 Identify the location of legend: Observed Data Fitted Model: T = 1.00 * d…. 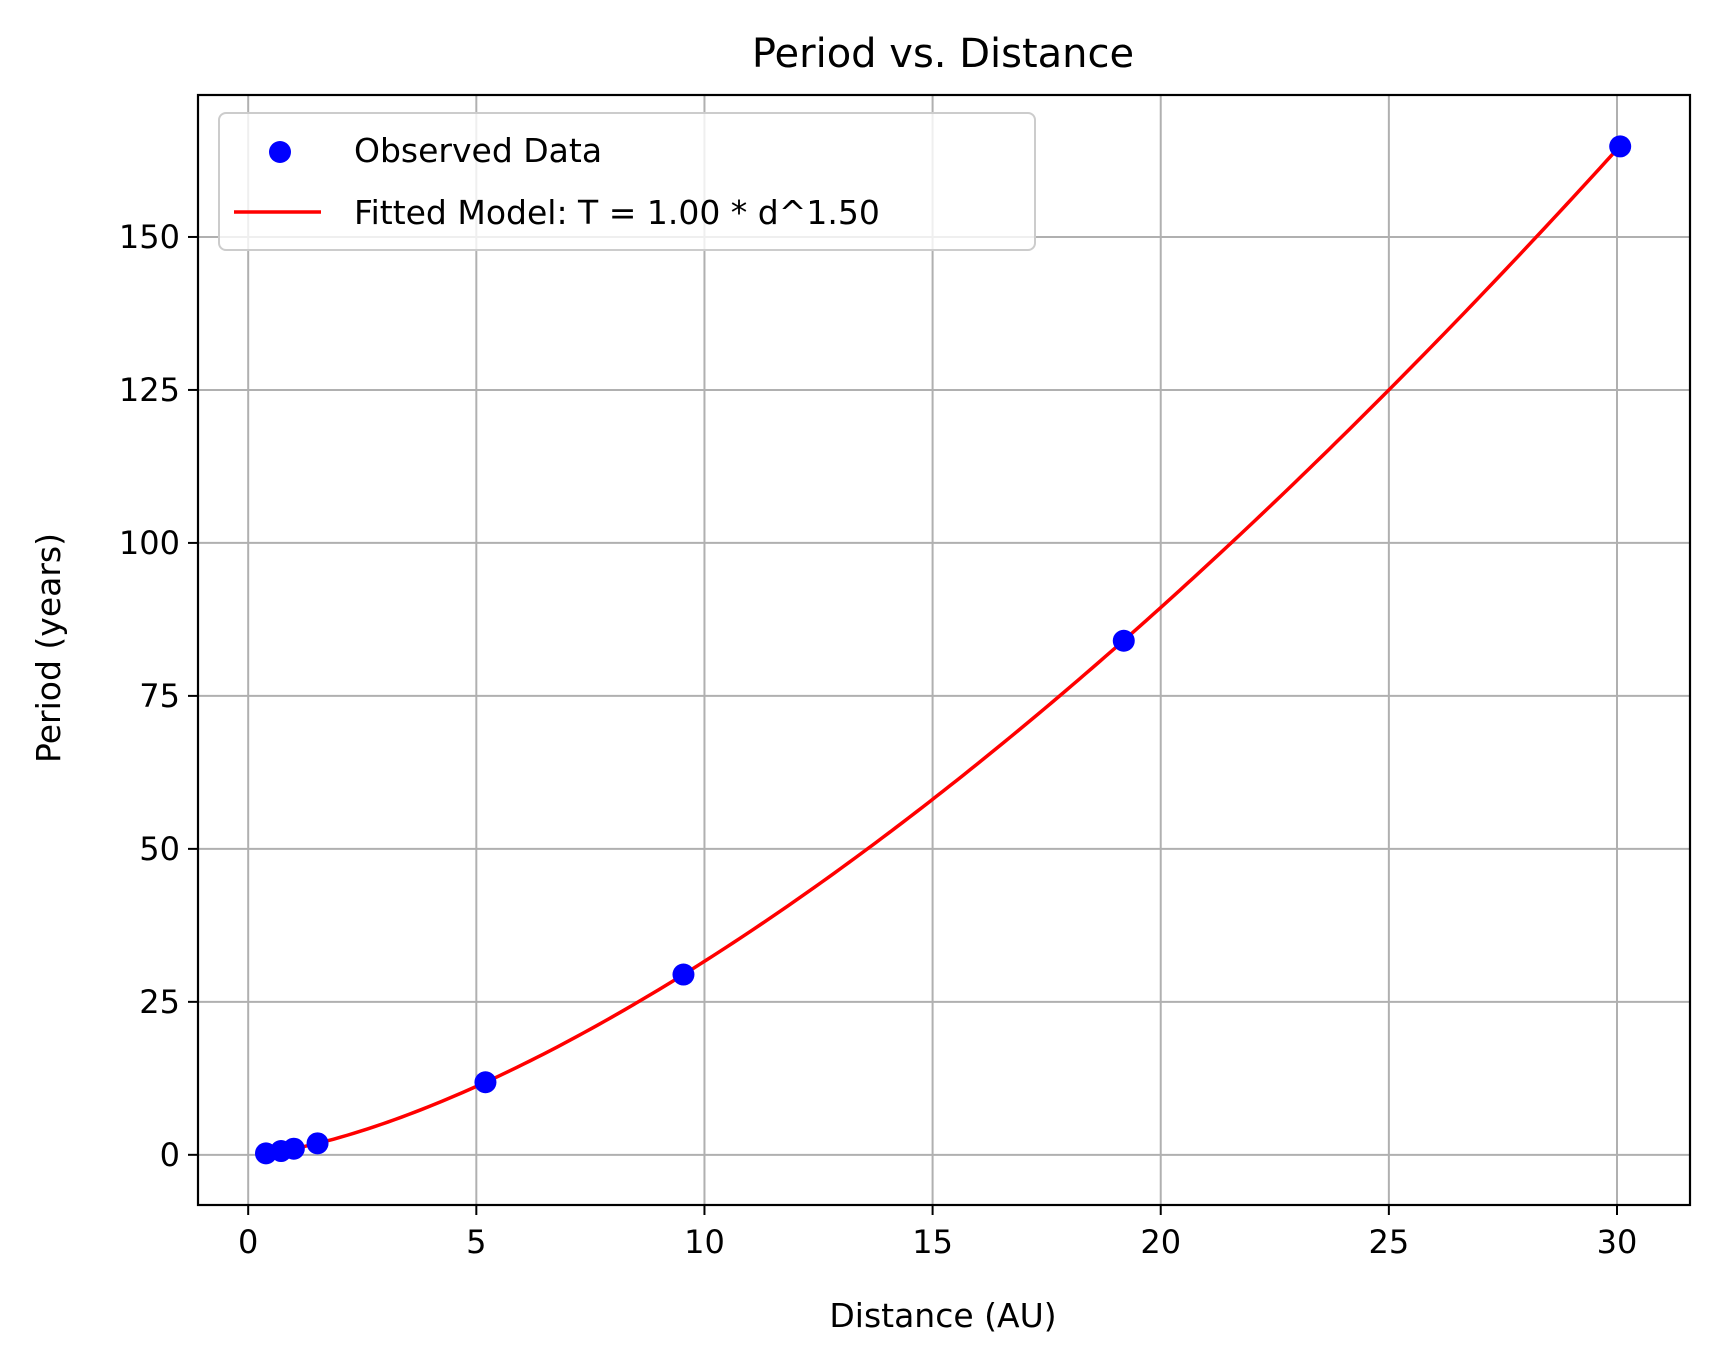
(627, 181).